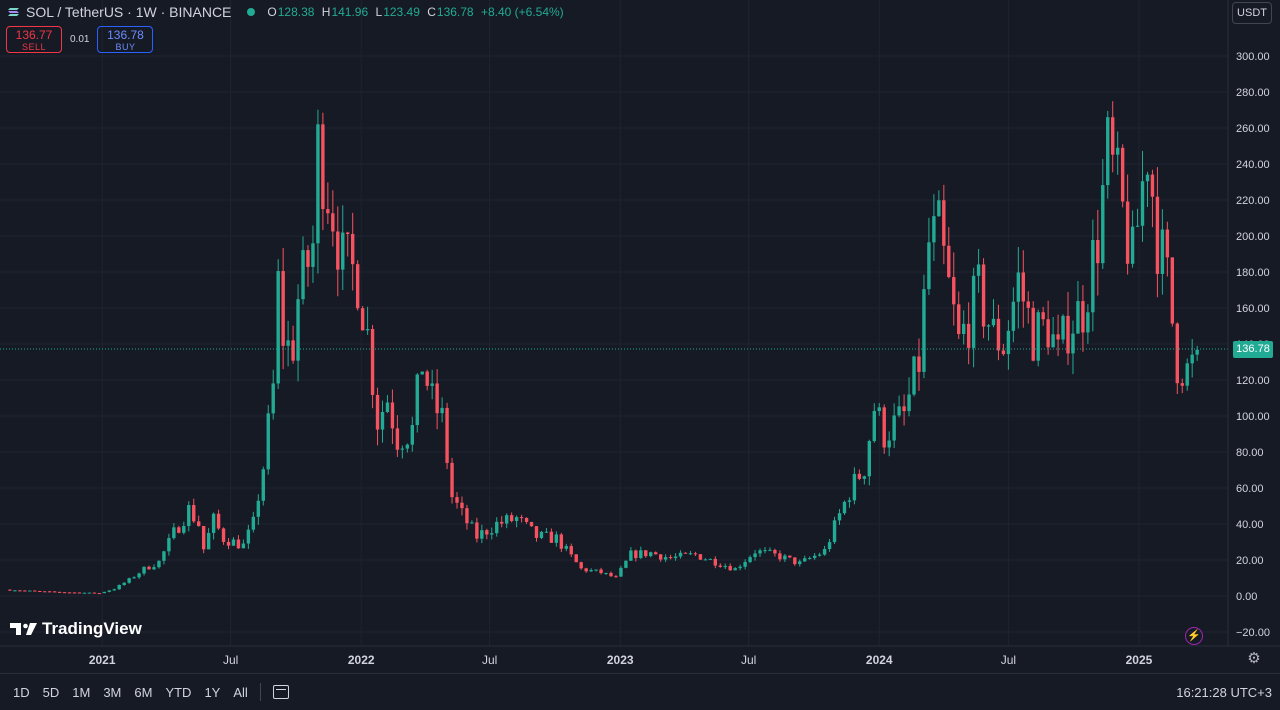 Image resolution: width=1280 pixels, height=710 pixels. What do you see at coordinates (21, 692) in the screenshot?
I see `range-1d: 1D` at bounding box center [21, 692].